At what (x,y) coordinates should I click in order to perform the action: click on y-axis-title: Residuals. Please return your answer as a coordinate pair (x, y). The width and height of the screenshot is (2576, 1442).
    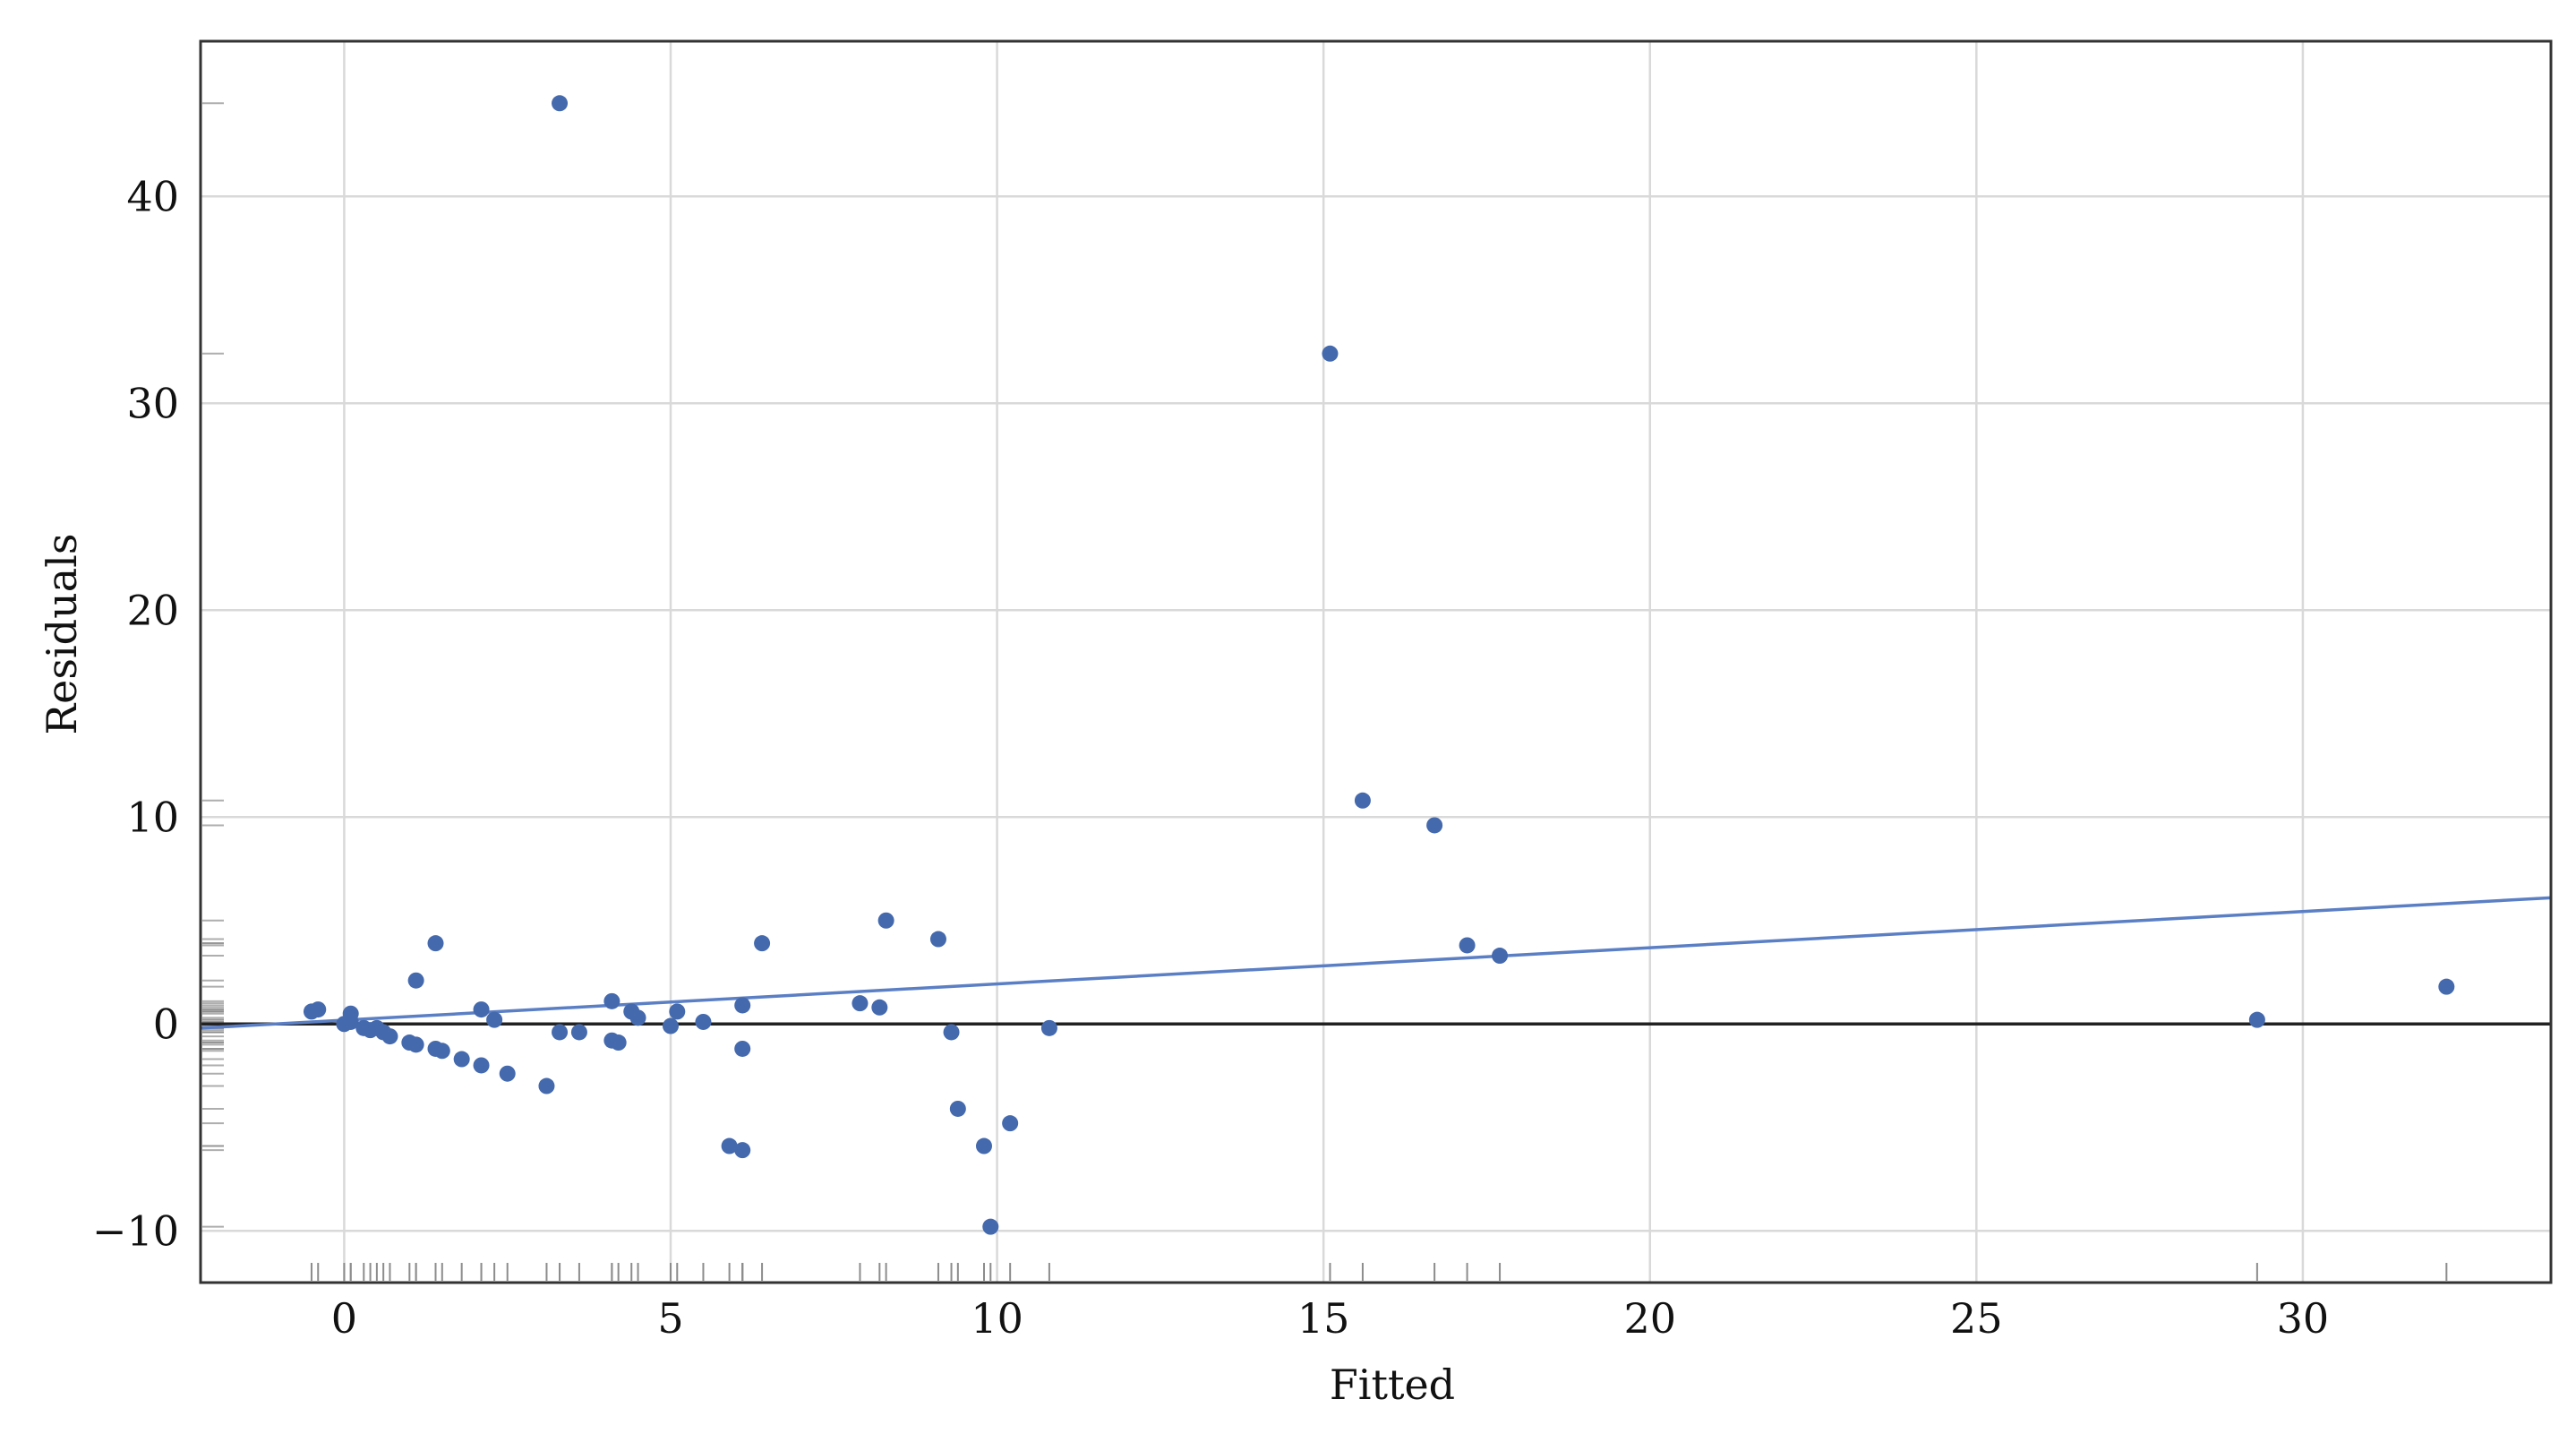
    Looking at the image, I should click on (62, 634).